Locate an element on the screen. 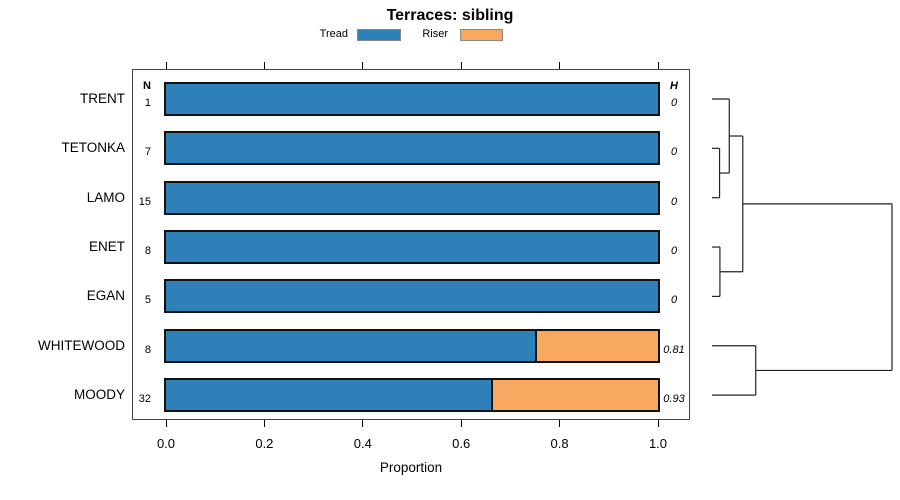  n-value: 32 is located at coordinates (144, 399).